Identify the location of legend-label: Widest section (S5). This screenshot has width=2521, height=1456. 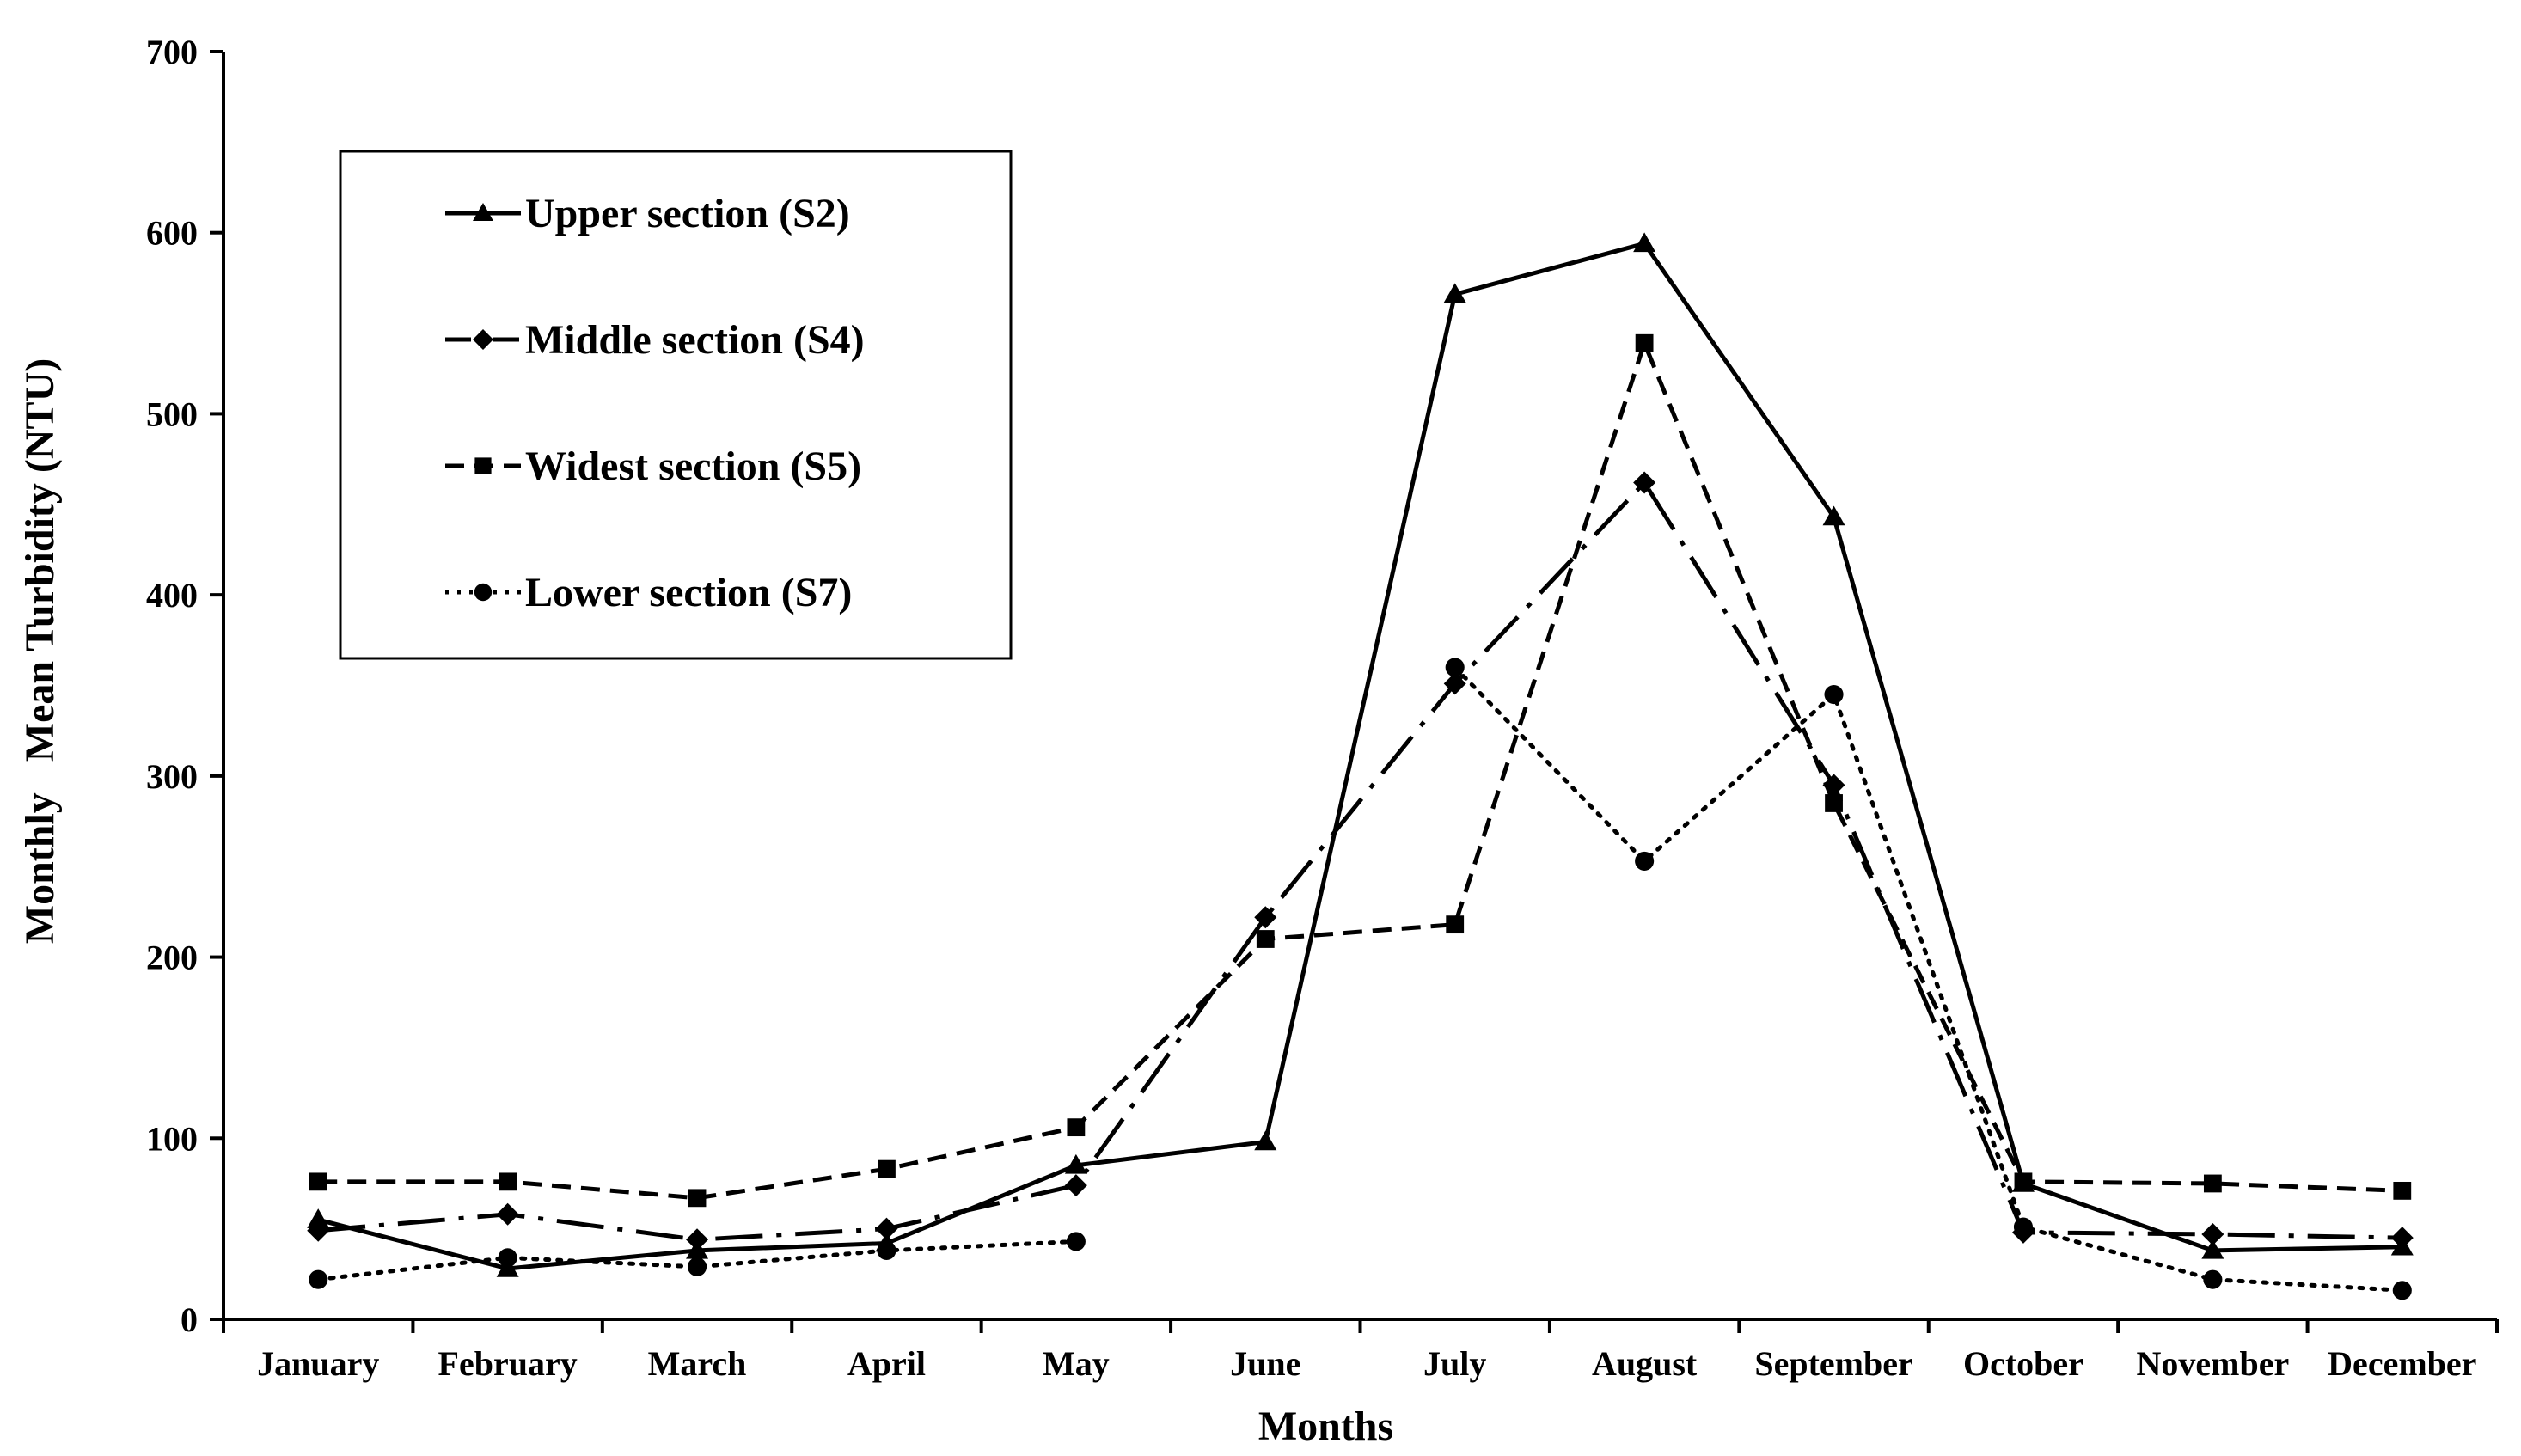
(693, 467).